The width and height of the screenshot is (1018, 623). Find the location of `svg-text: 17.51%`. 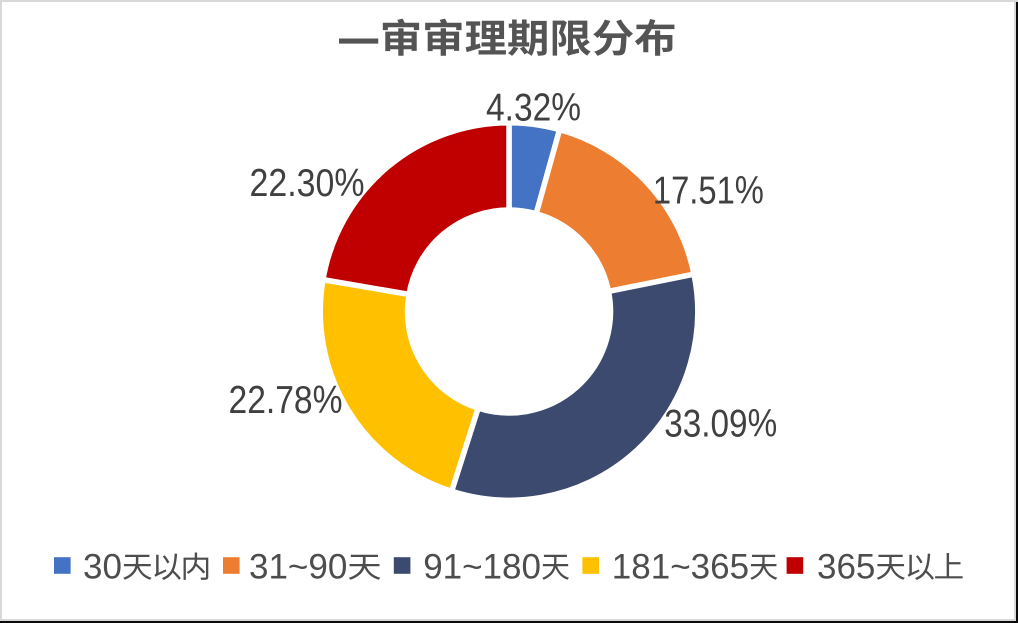

svg-text: 17.51% is located at coordinates (708, 190).